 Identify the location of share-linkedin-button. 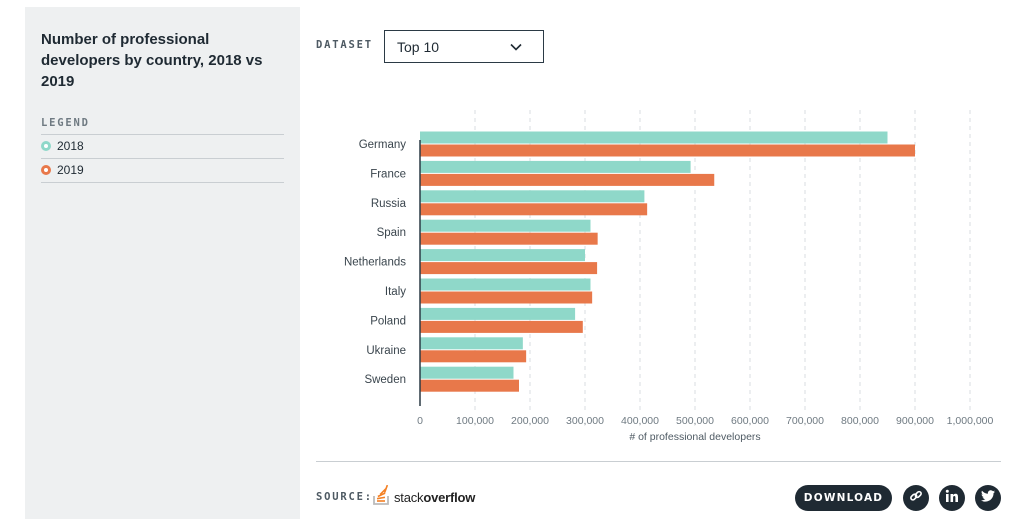
(952, 498).